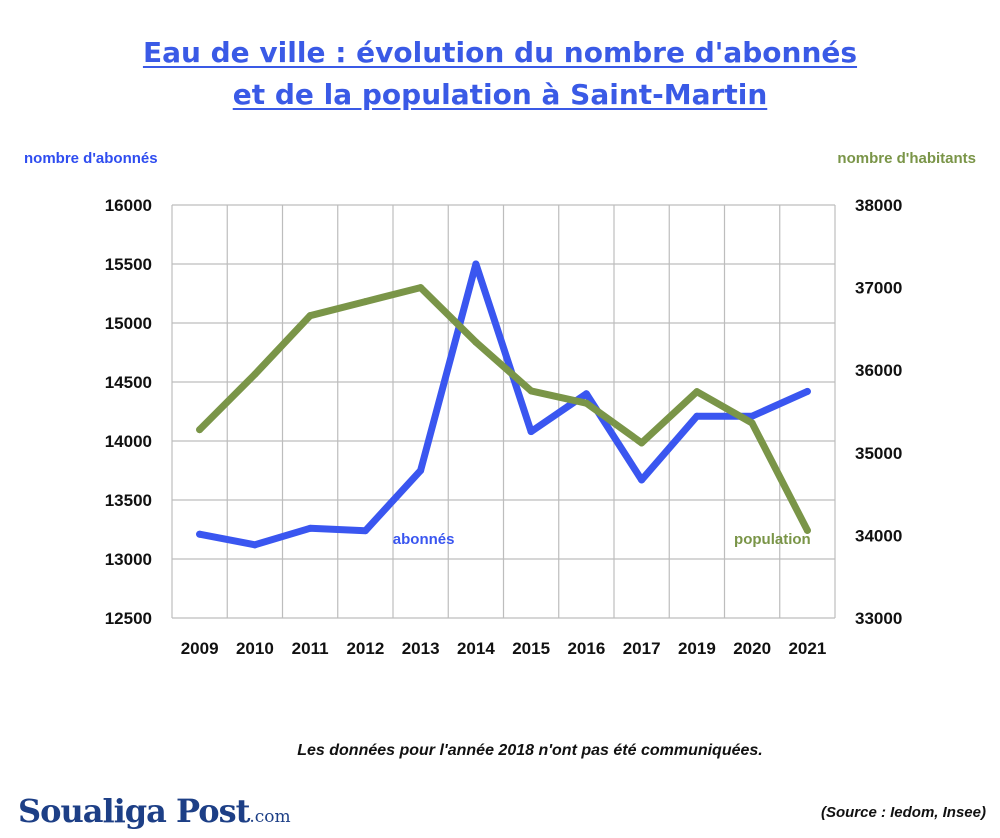  Describe the element at coordinates (878, 453) in the screenshot. I see `right-tick-label: 35000` at that location.